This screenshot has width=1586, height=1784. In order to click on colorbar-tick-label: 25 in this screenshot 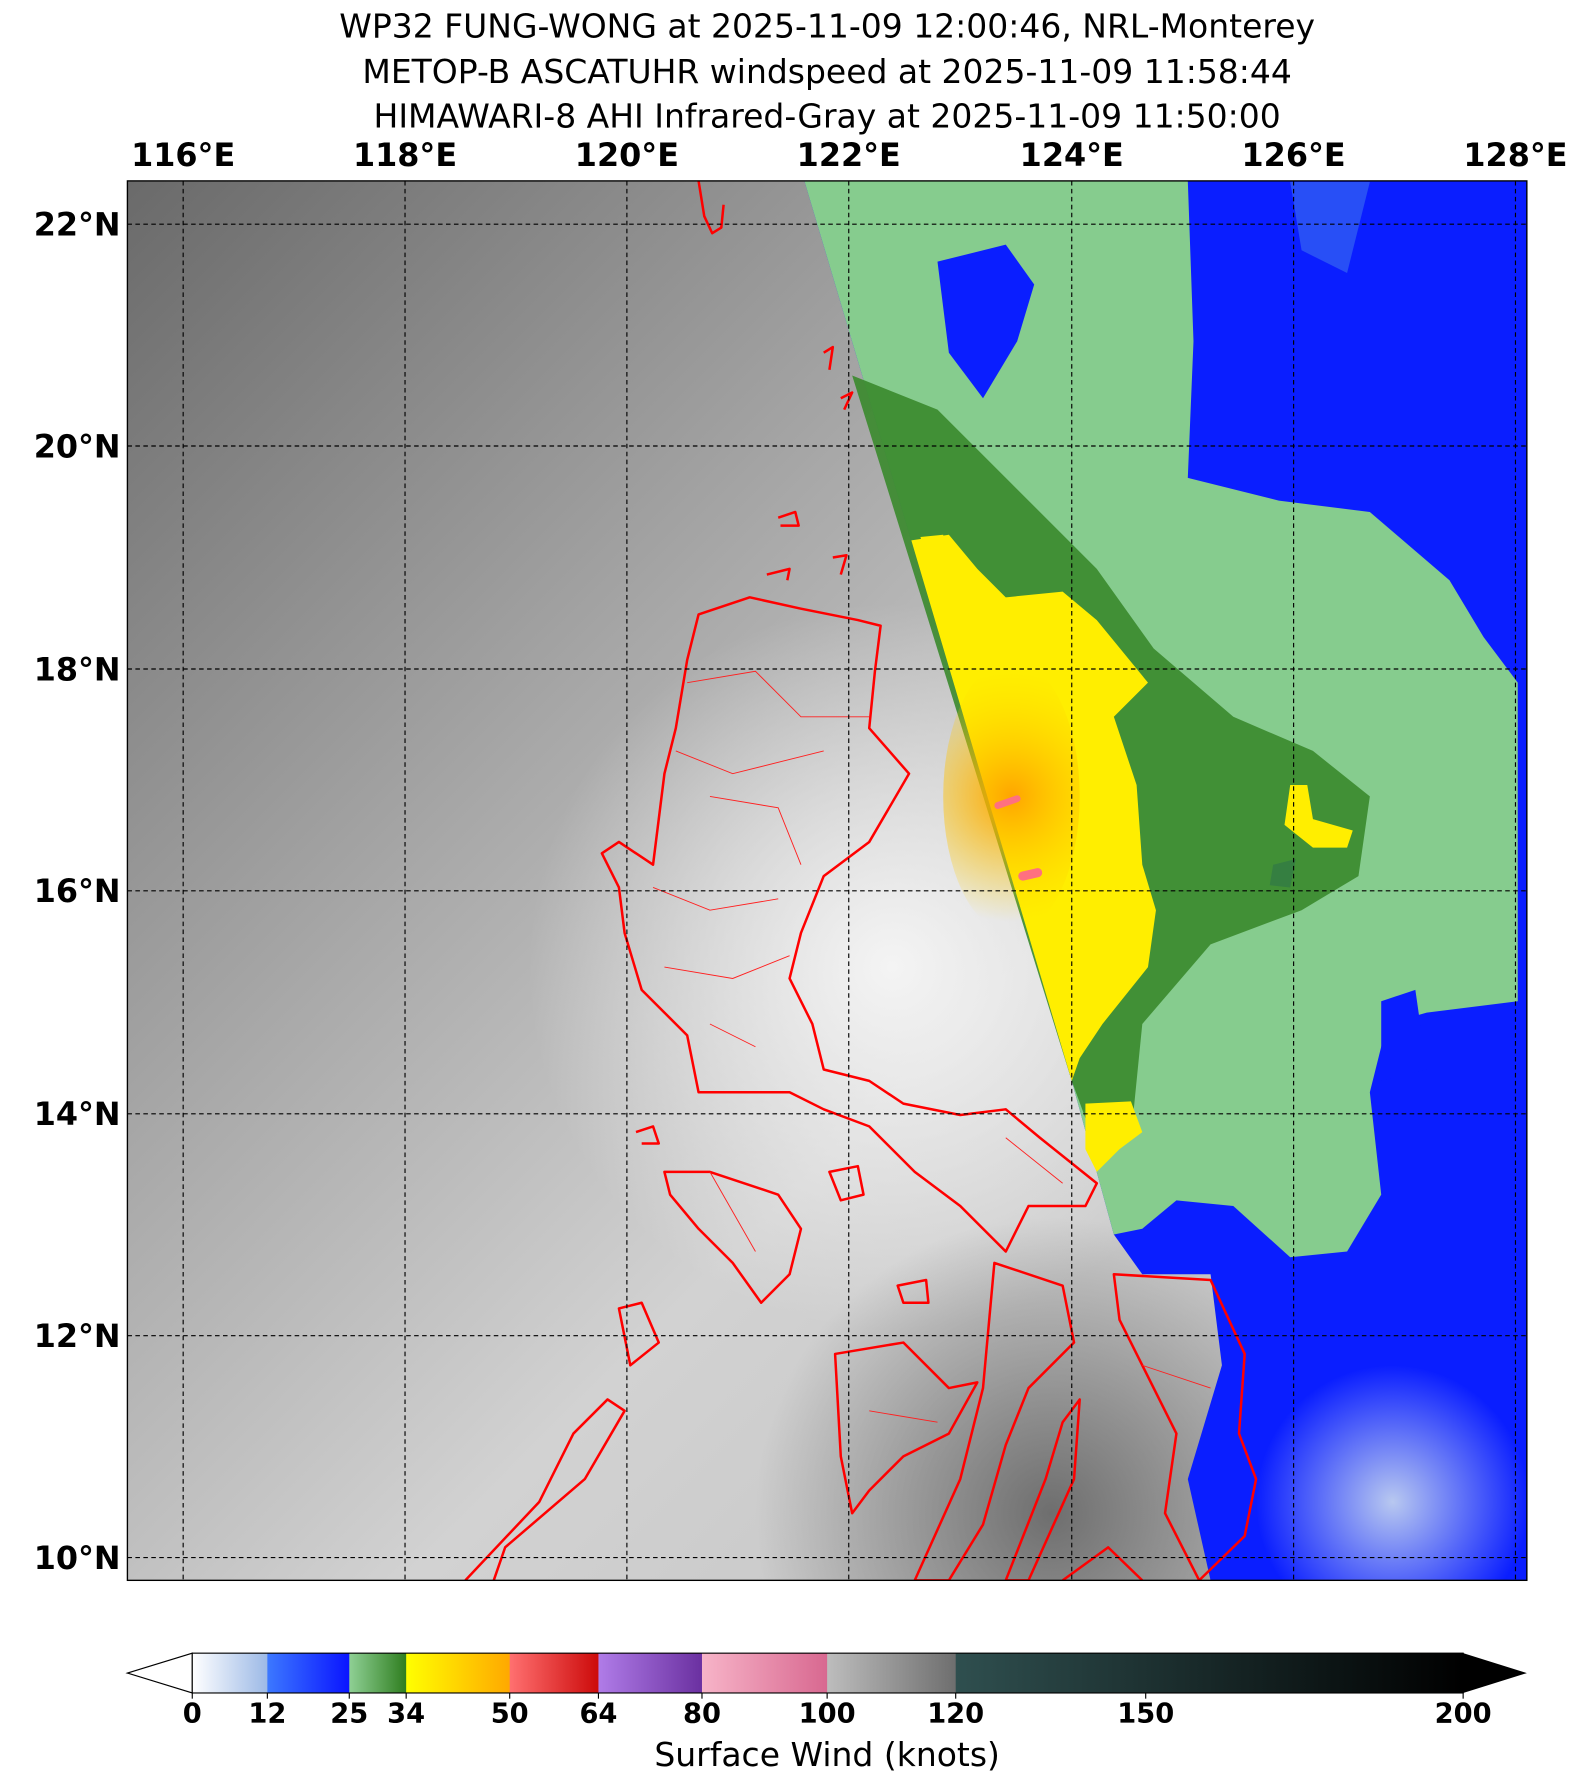, I will do `click(349, 1714)`.